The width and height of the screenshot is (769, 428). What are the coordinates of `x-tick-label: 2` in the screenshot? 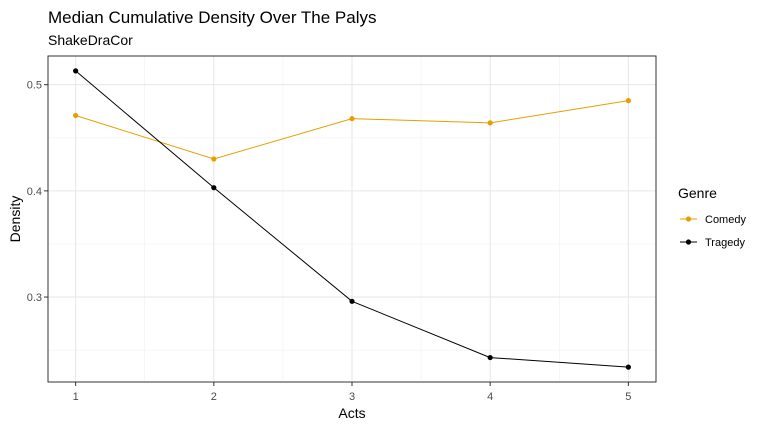 It's located at (214, 397).